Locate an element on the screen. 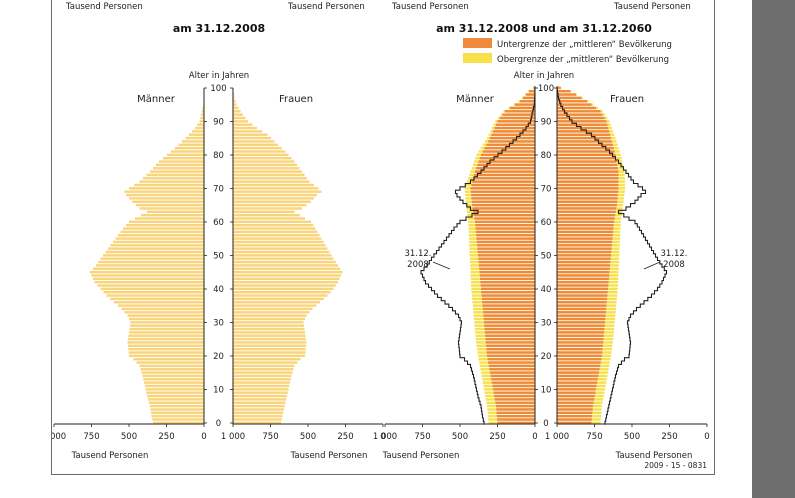 The image size is (795, 498). legend-swatch-lower is located at coordinates (477, 43).